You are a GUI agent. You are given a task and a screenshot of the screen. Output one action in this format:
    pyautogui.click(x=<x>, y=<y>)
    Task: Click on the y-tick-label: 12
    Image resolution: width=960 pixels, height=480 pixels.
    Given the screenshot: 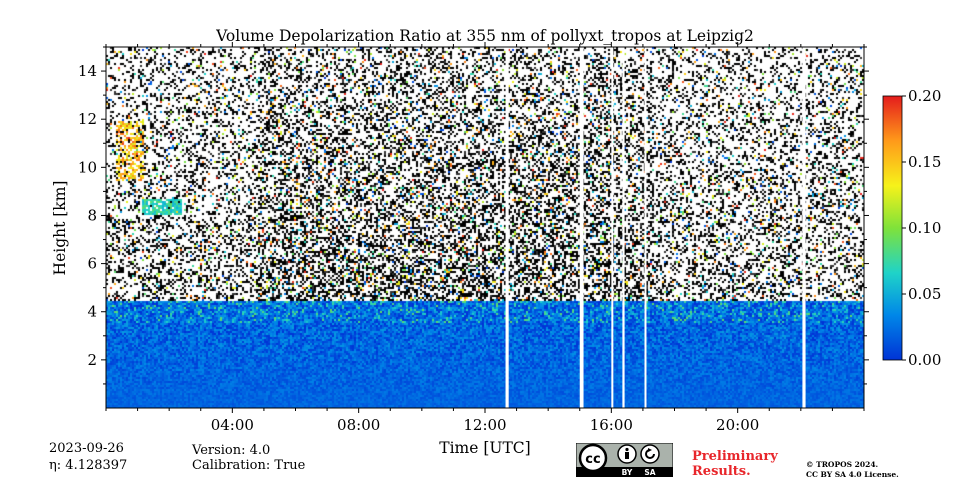 What is the action you would take?
    pyautogui.click(x=87, y=119)
    